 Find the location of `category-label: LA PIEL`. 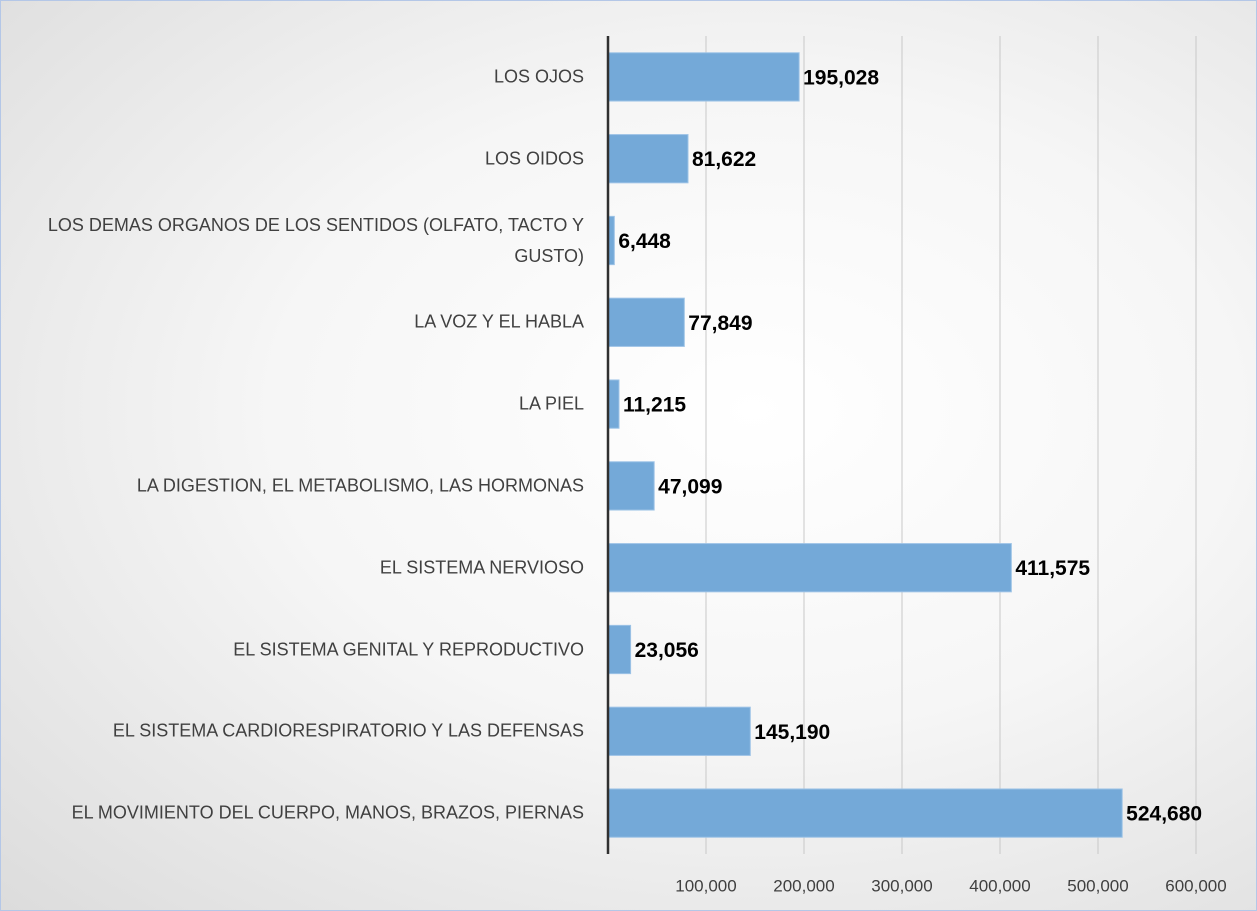

category-label: LA PIEL is located at coordinates (551, 403).